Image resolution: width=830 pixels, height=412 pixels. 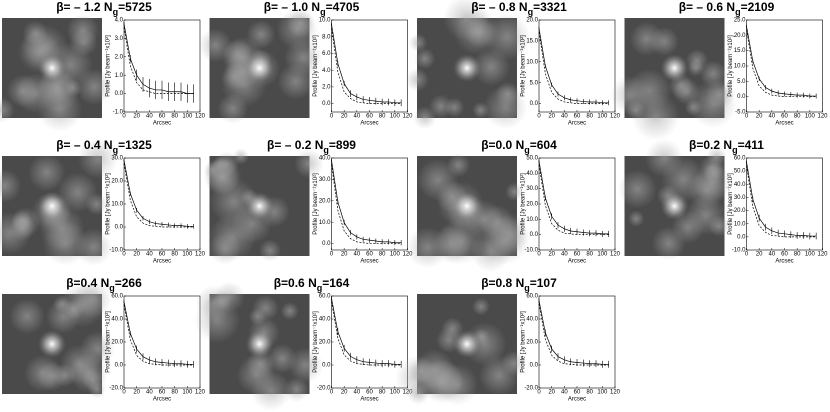 I want to click on y-tick-label: -10.0, so click(x=531, y=251).